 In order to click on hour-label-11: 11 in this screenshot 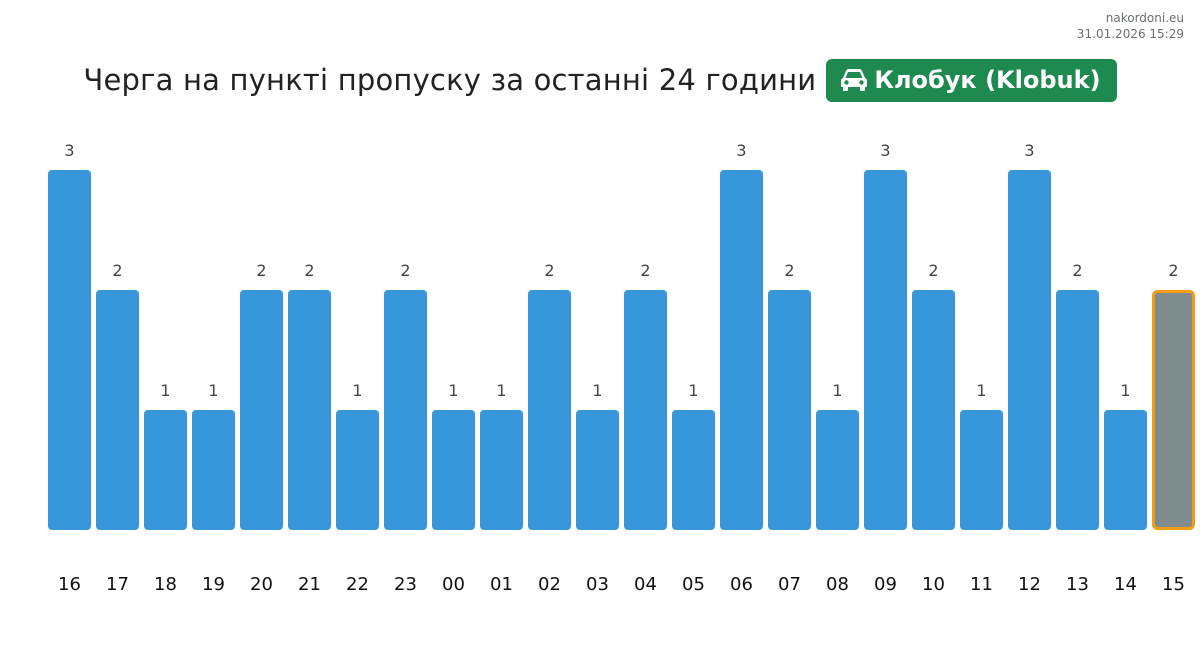, I will do `click(981, 584)`.